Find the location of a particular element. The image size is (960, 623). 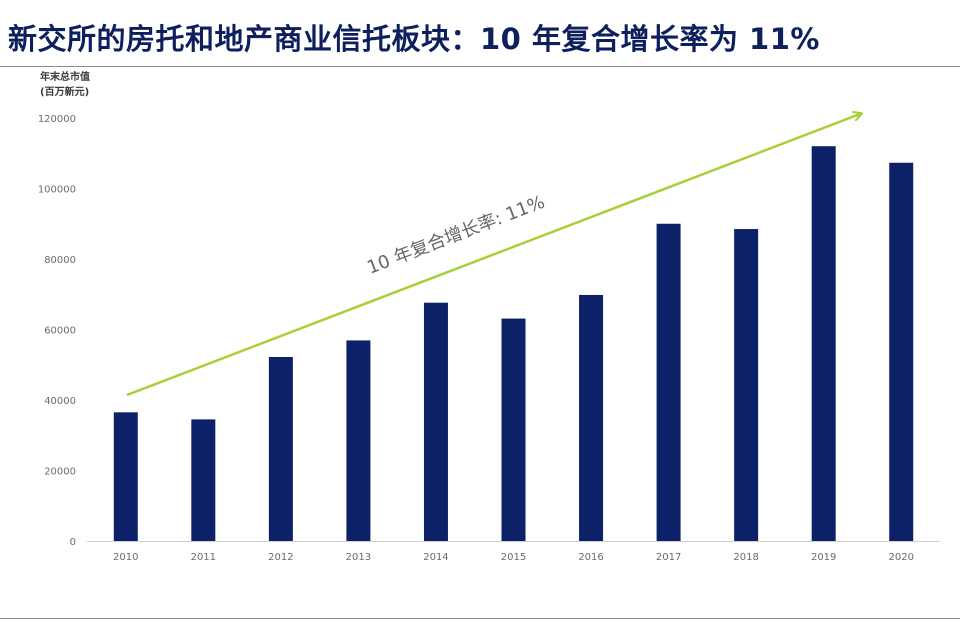

bar-2020 is located at coordinates (901, 351).